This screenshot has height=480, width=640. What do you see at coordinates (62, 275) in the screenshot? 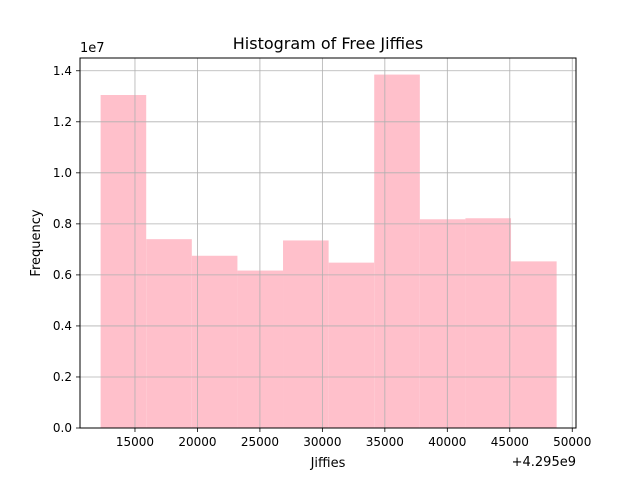
I see `y-tick-label: 0.6` at bounding box center [62, 275].